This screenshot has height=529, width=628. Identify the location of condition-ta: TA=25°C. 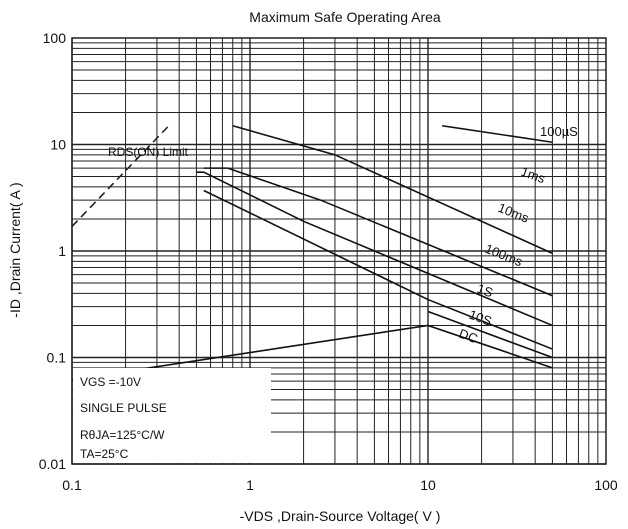
(104, 454).